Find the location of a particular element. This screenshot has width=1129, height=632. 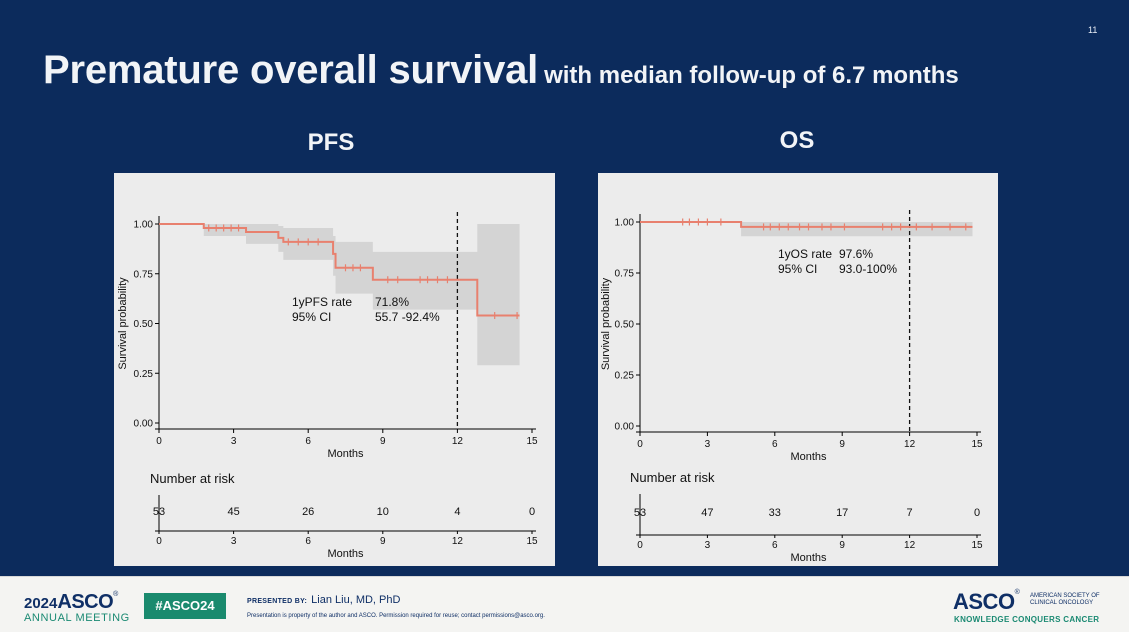

risk-count: 10 is located at coordinates (383, 512).